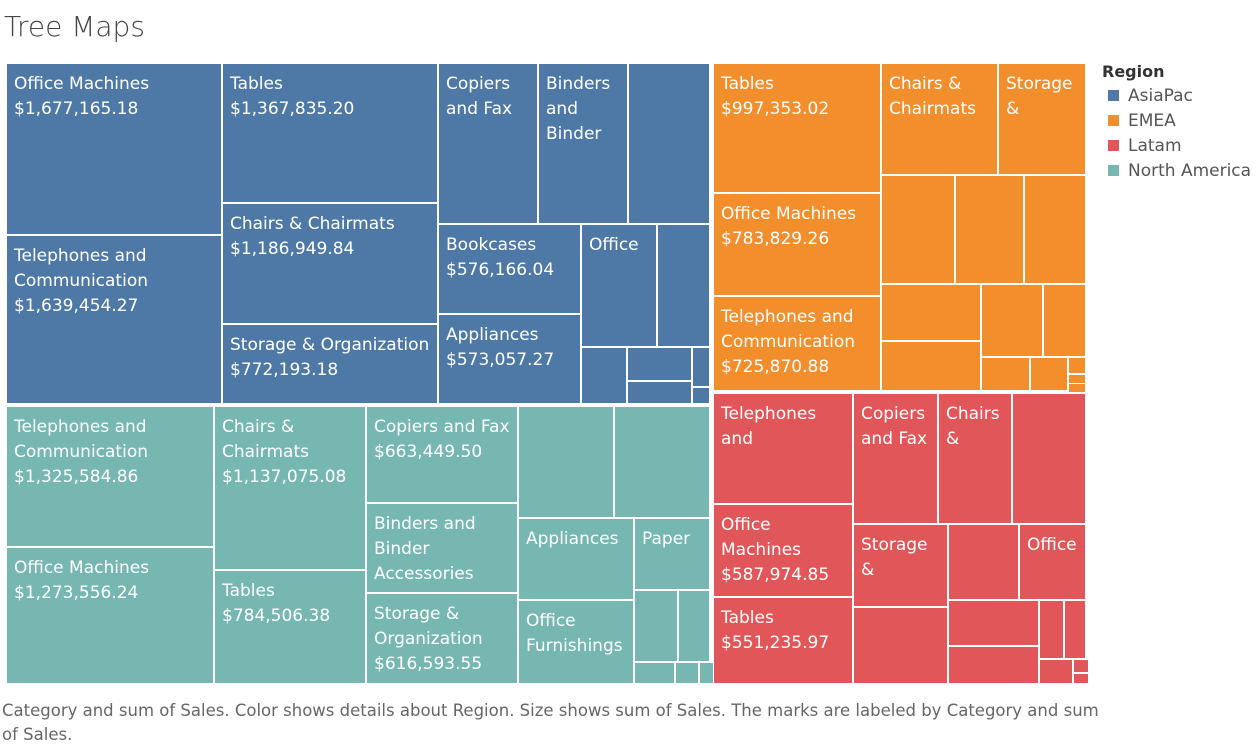 The image size is (1256, 747). Describe the element at coordinates (1133, 71) in the screenshot. I see `legend-title: Region` at that location.